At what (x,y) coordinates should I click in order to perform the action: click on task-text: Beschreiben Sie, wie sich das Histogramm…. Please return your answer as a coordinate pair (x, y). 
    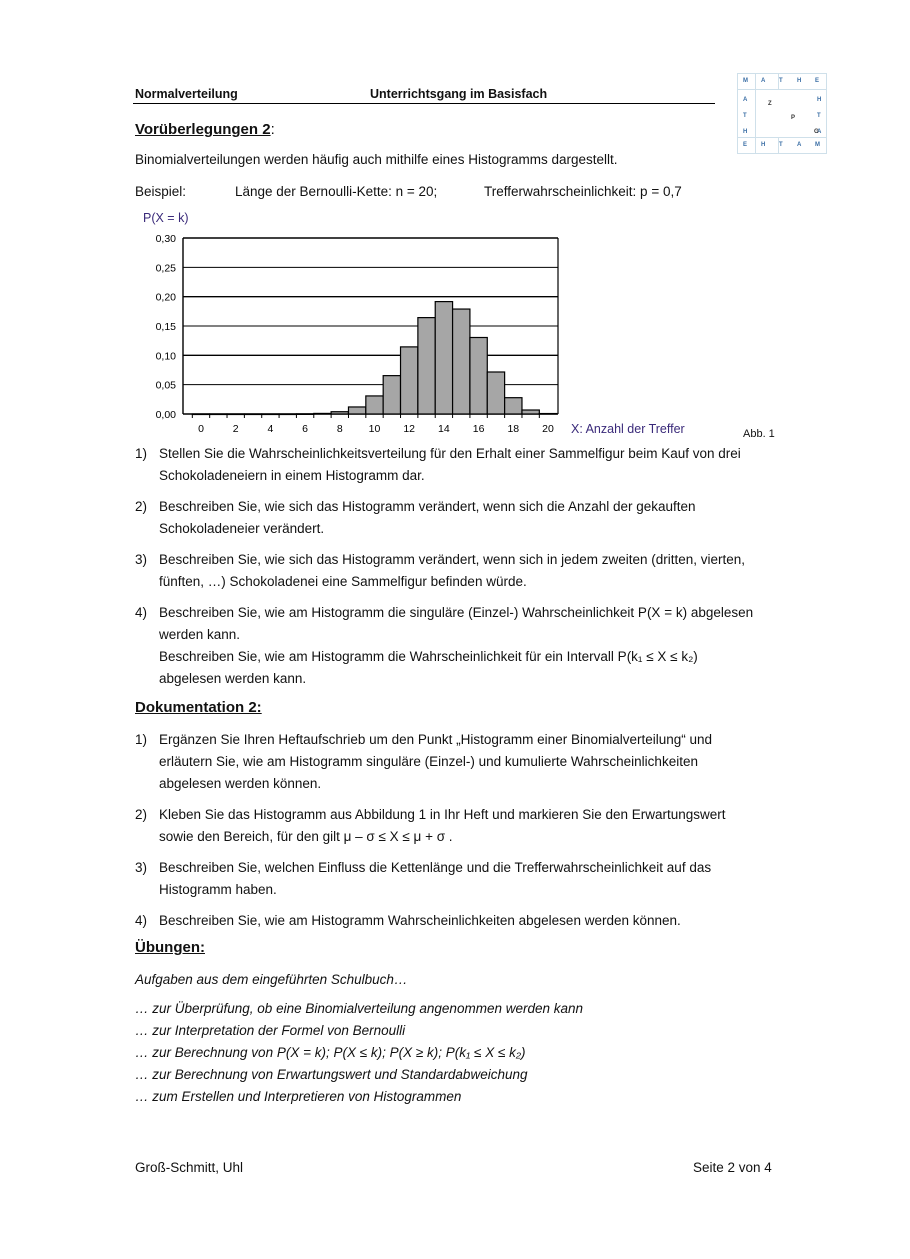
    Looking at the image, I should click on (477, 571).